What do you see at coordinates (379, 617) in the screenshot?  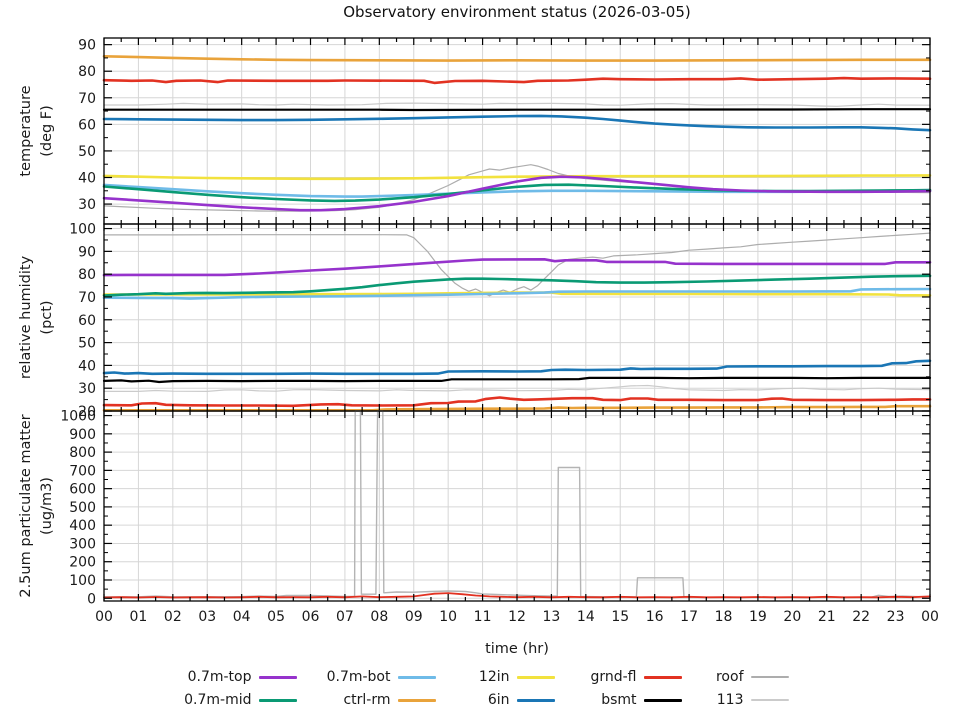 I see `xtick-label: 08` at bounding box center [379, 617].